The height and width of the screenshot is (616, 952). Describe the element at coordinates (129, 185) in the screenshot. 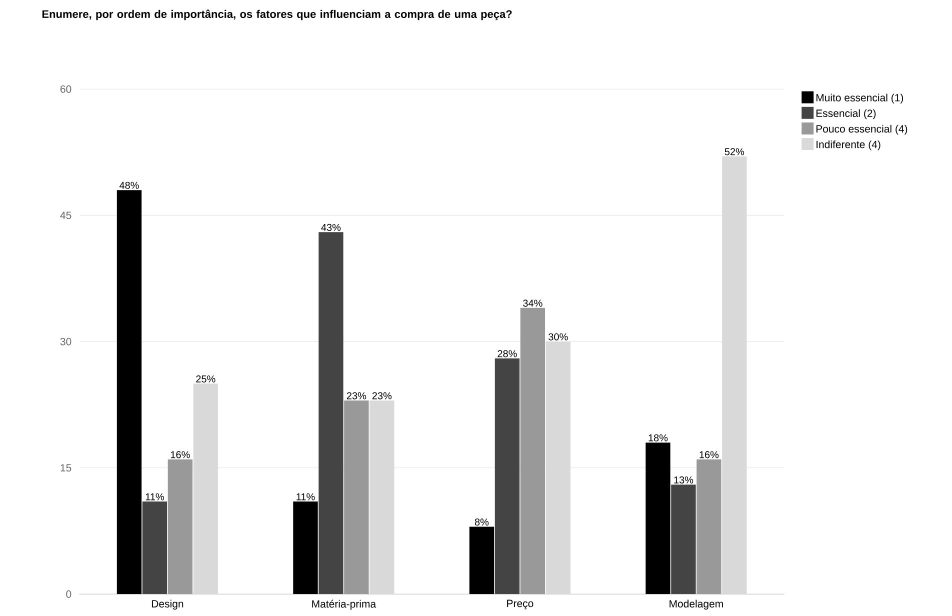

I see `data-label: 48%` at that location.